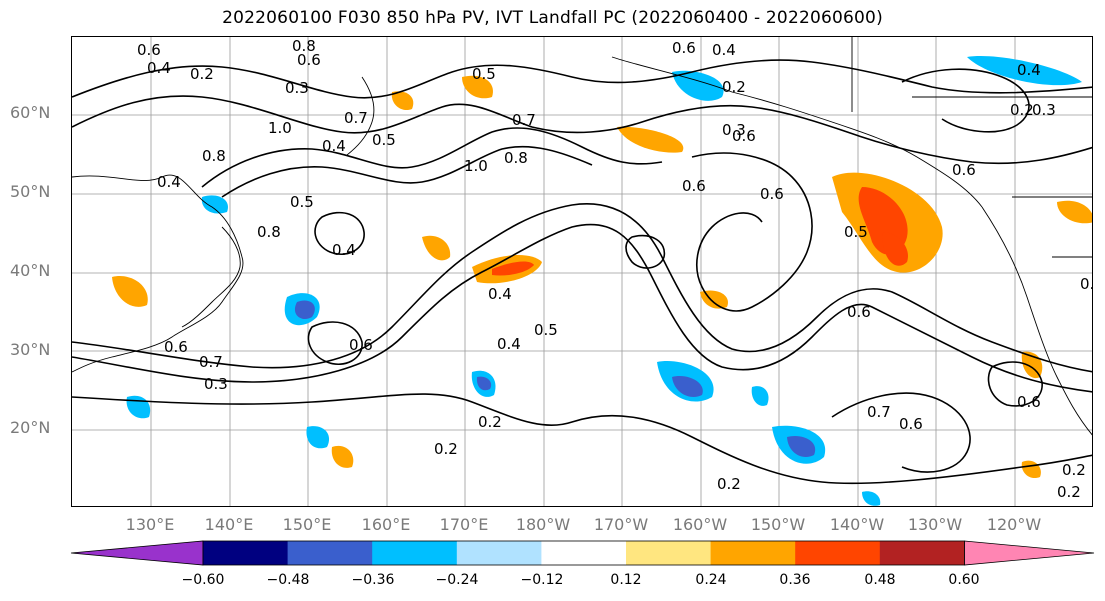  I want to click on colorbar-tick-036: 0.36, so click(795, 580).